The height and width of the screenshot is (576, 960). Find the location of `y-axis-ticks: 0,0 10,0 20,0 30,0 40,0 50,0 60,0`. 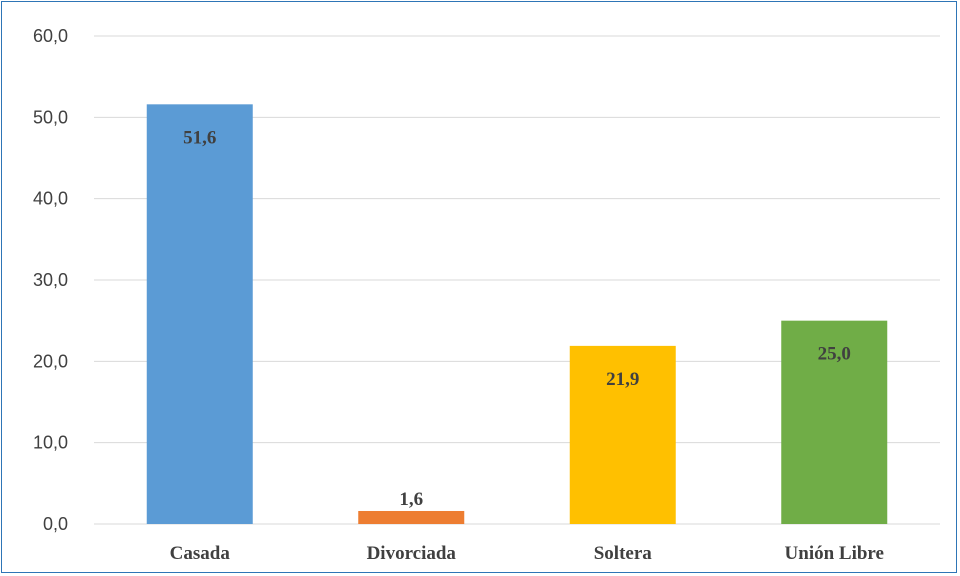

y-axis-ticks: 0,0 10,0 20,0 30,0 40,0 50,0 60,0 is located at coordinates (50, 280).